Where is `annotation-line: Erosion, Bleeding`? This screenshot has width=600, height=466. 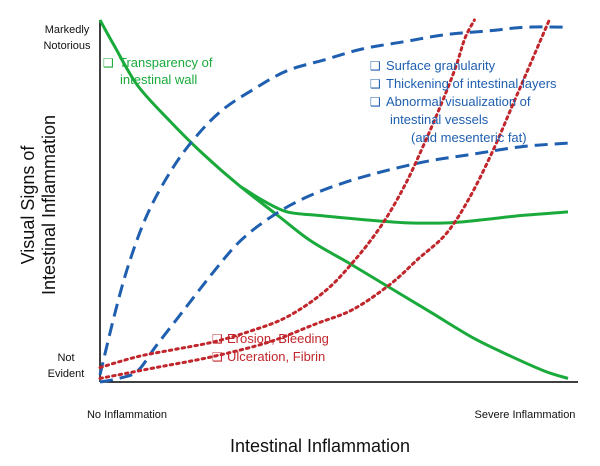
annotation-line: Erosion, Bleeding is located at coordinates (278, 338).